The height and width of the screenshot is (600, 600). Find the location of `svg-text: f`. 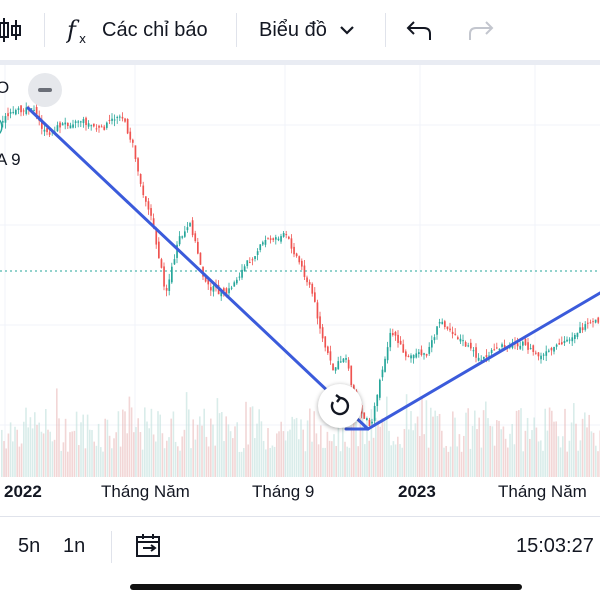

svg-text: f is located at coordinates (73, 30).